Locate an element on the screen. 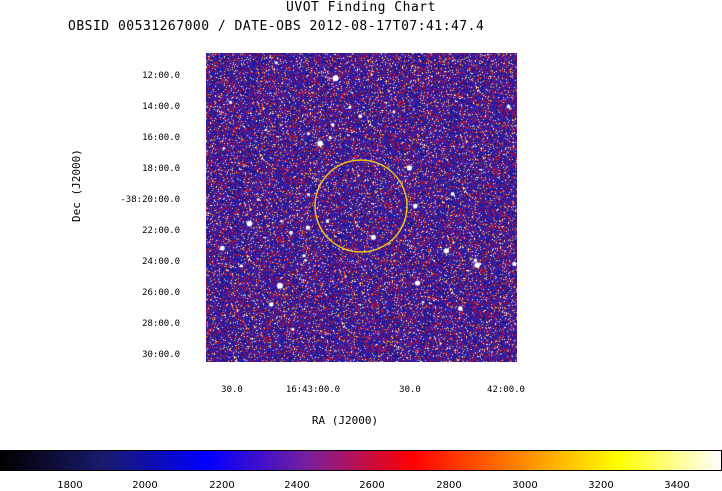 The image size is (722, 491). dec-tick-label: -38:20:00.0 is located at coordinates (150, 200).